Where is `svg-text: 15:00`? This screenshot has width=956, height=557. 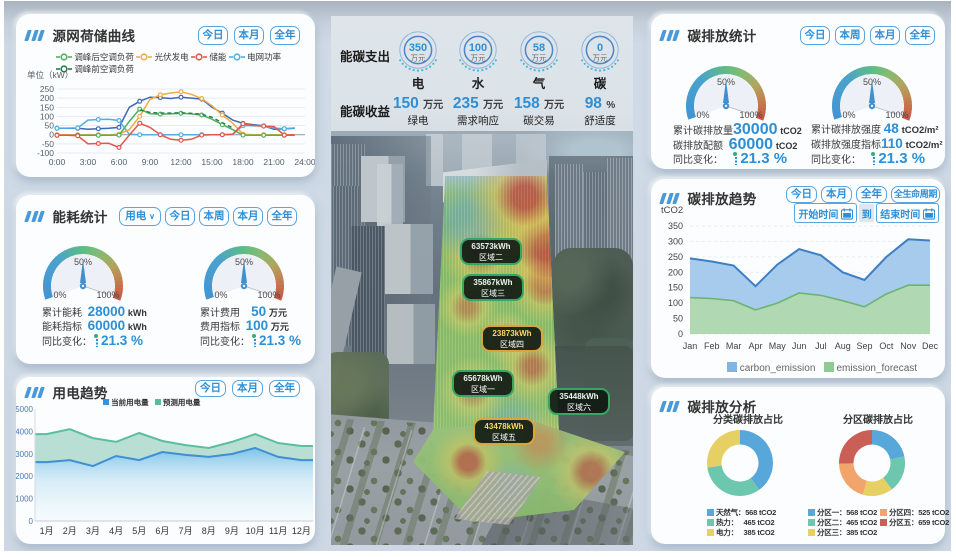
svg-text: 15:00 is located at coordinates (212, 162).